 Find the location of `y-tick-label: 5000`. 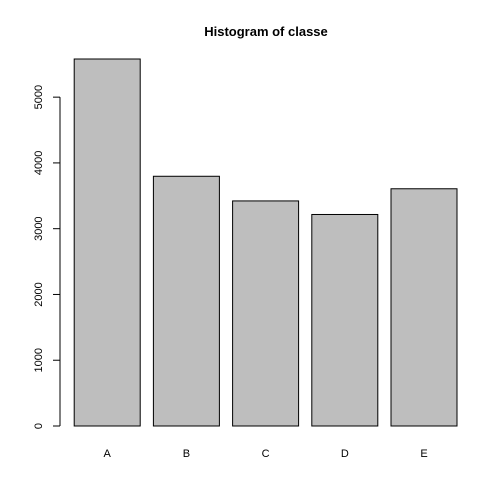

y-tick-label: 5000 is located at coordinates (39, 97).